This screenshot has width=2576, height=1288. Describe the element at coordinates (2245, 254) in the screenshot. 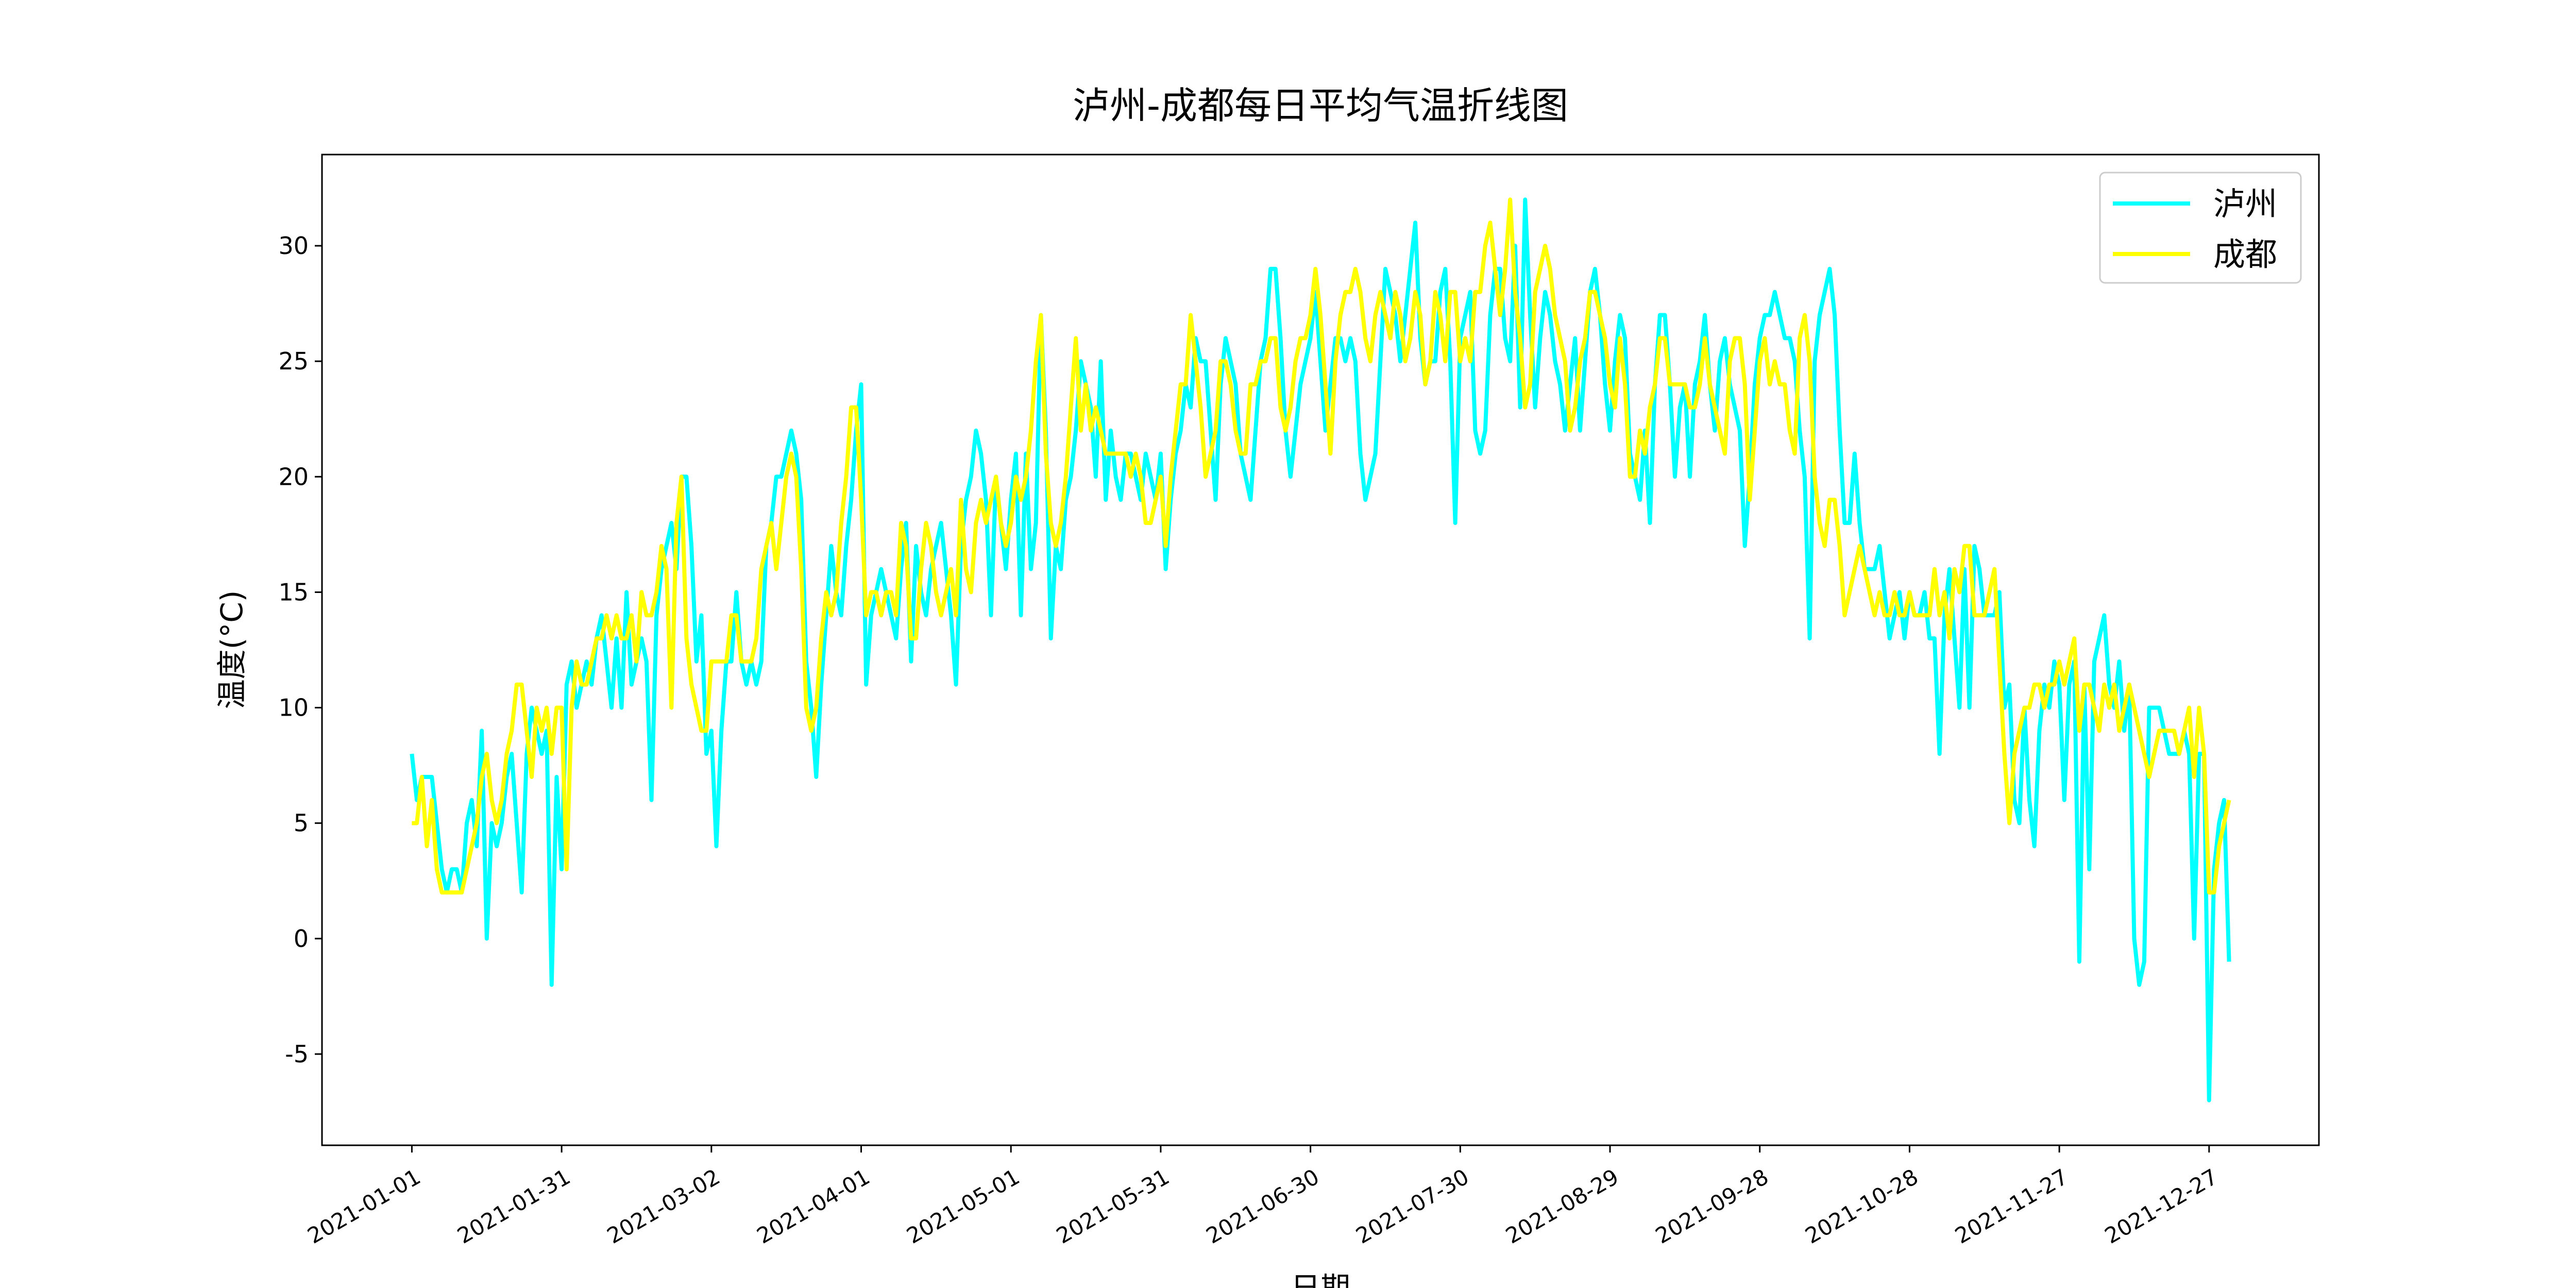

I see `legend-label: 成都` at that location.